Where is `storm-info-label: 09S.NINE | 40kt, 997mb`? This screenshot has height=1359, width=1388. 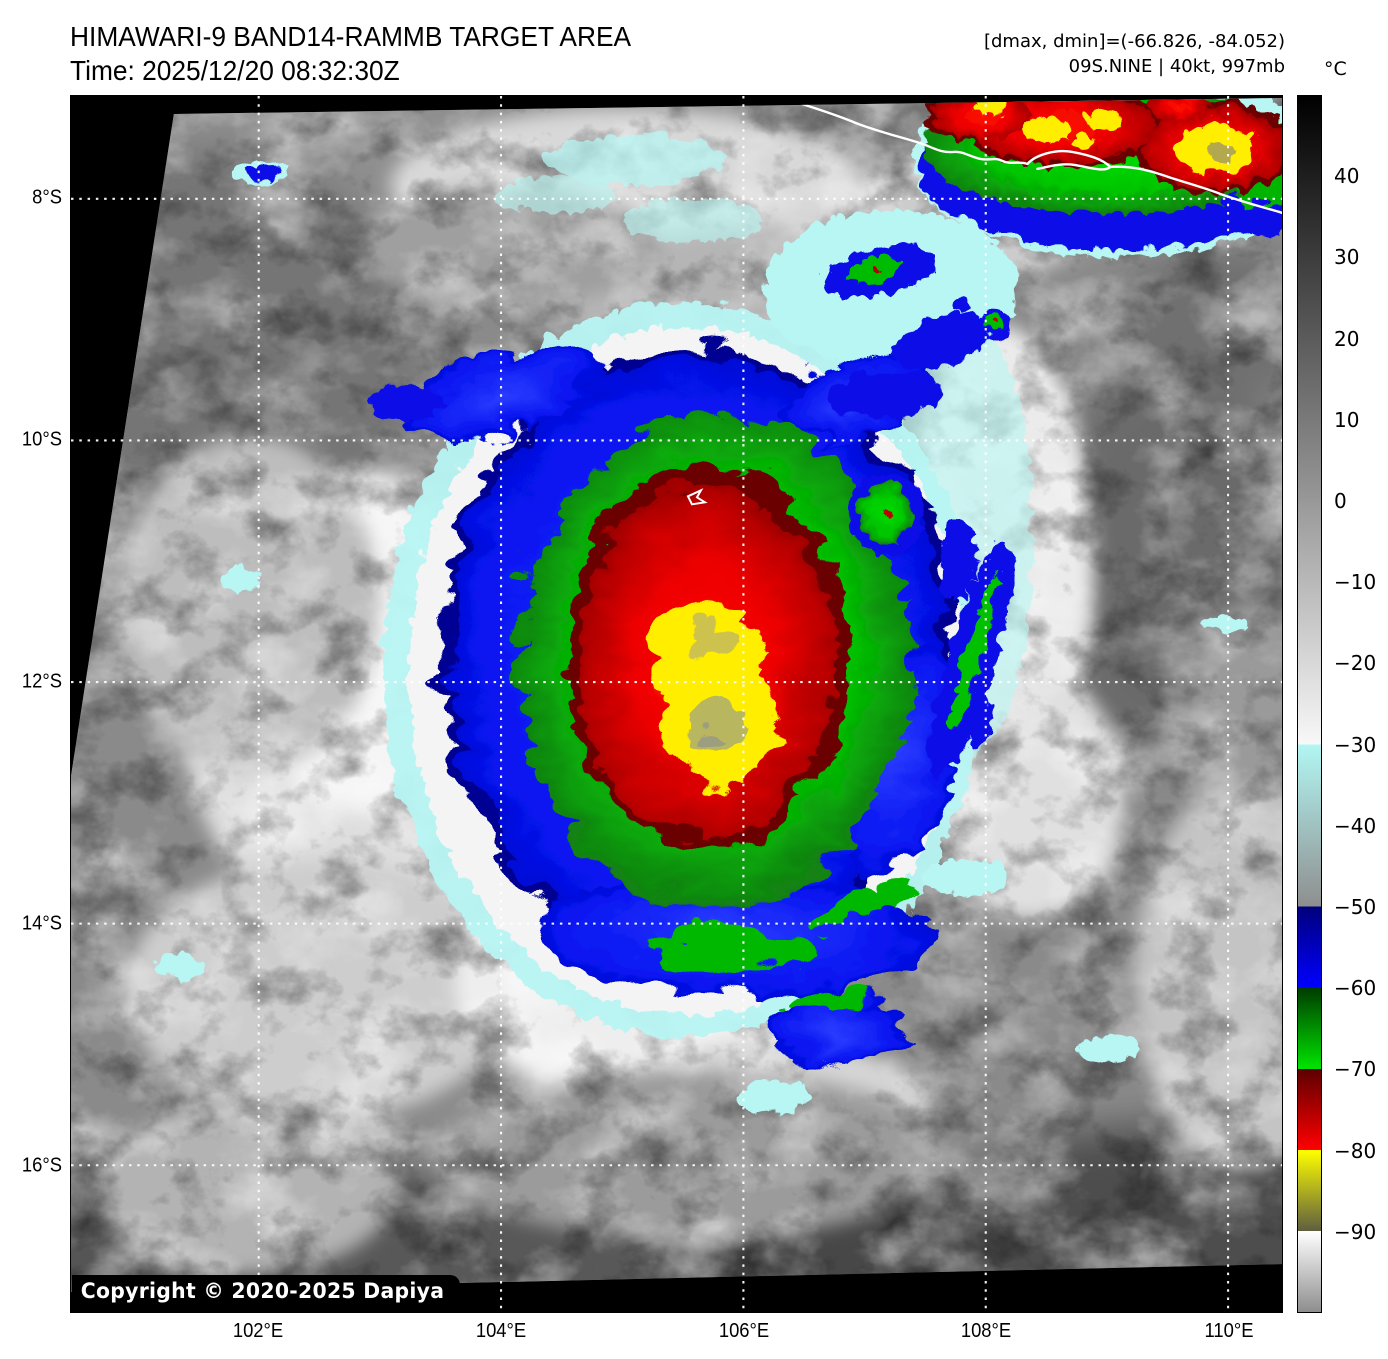
storm-info-label: 09S.NINE | 40kt, 997mb is located at coordinates (1176, 66).